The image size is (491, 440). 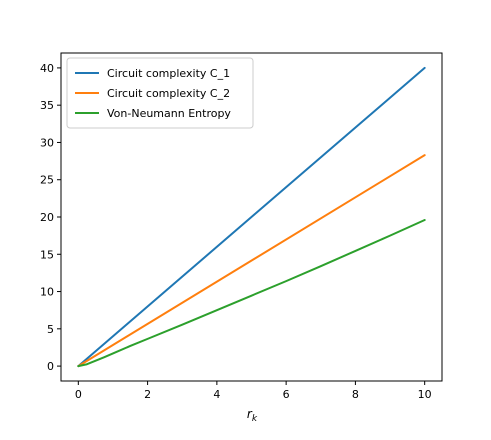 What do you see at coordinates (50, 366) in the screenshot?
I see `y-tick-label: 0` at bounding box center [50, 366].